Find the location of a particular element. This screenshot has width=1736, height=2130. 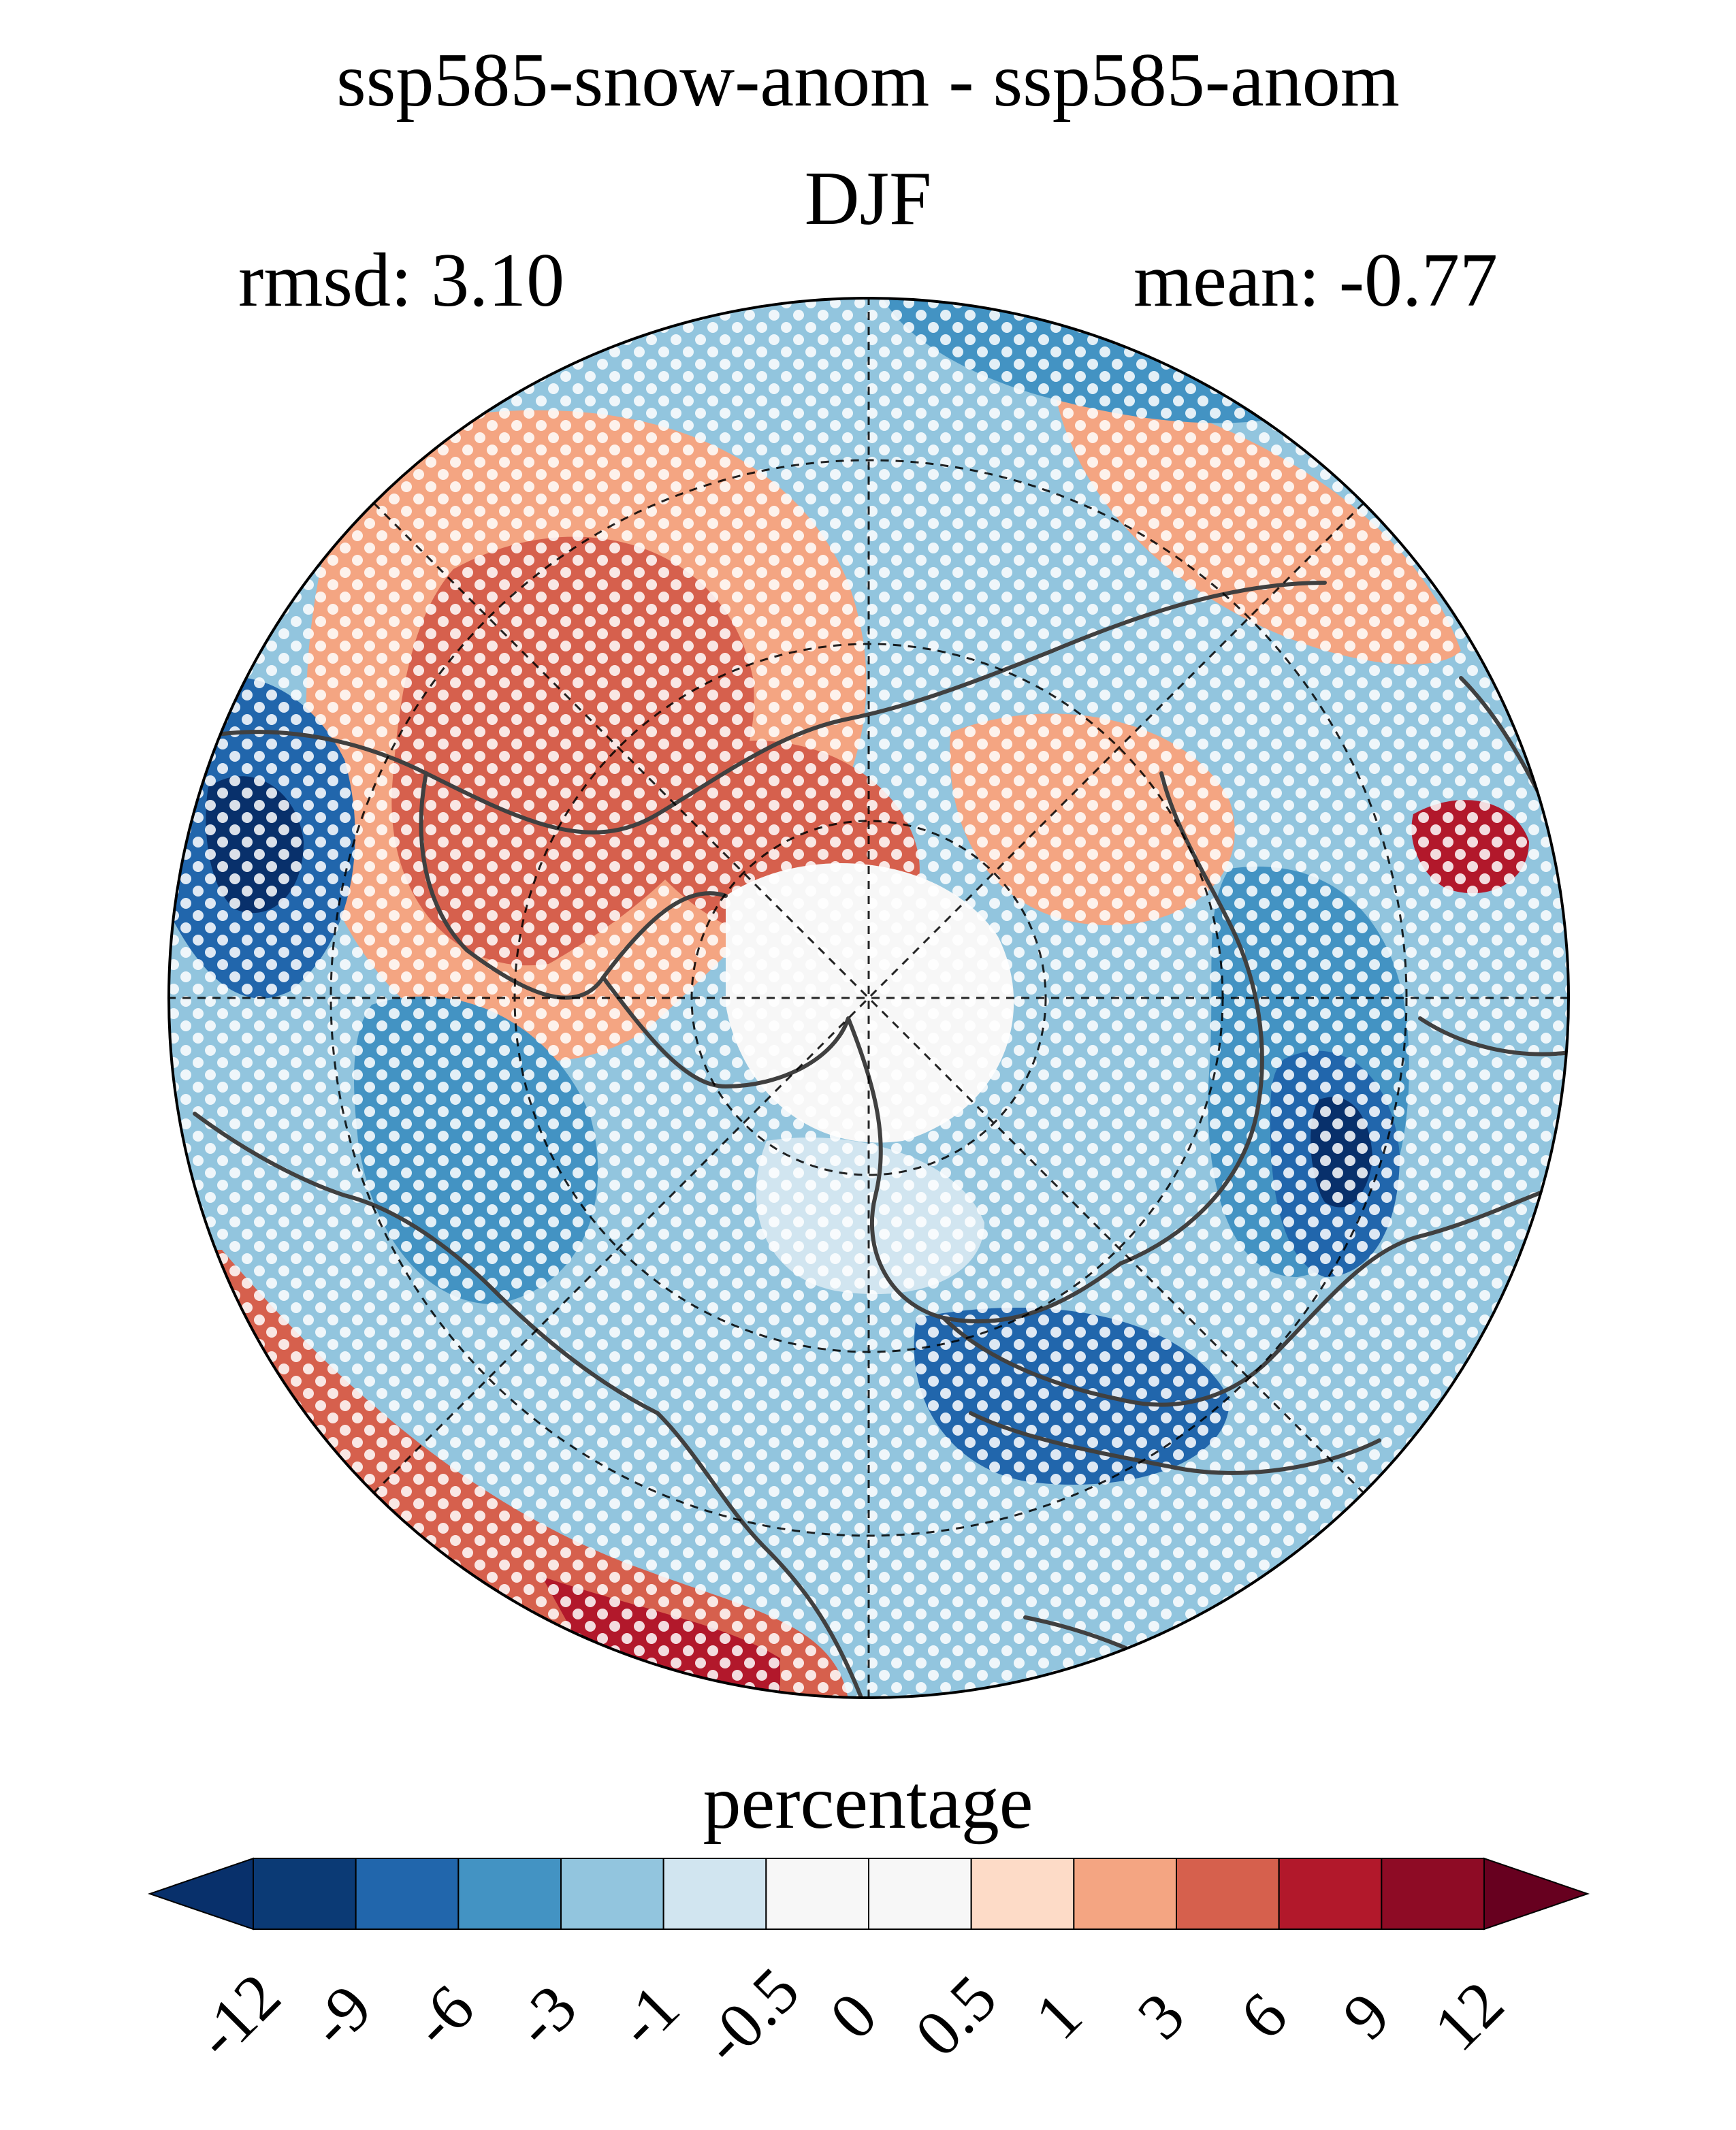

rmsd-label: rmsd: 3.10 is located at coordinates (401, 280).